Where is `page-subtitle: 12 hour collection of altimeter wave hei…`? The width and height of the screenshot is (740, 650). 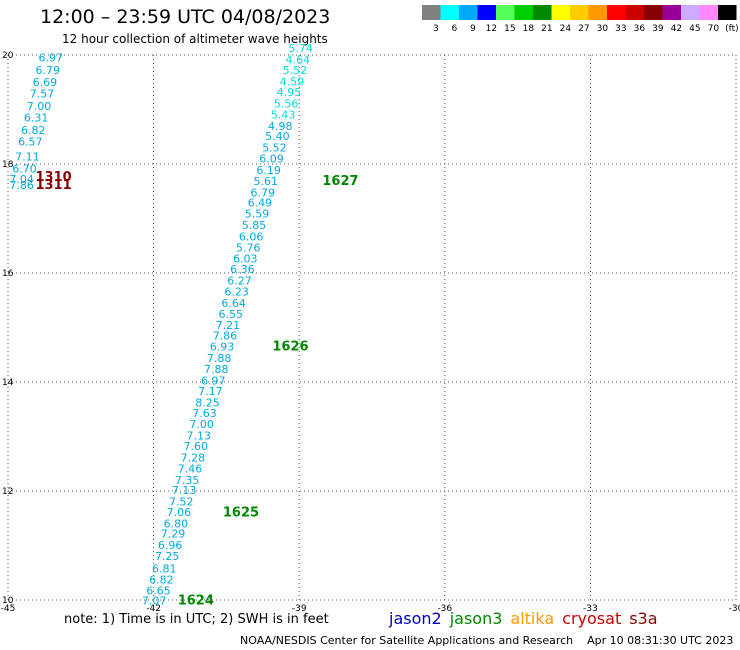 page-subtitle: 12 hour collection of altimeter wave hei… is located at coordinates (195, 39).